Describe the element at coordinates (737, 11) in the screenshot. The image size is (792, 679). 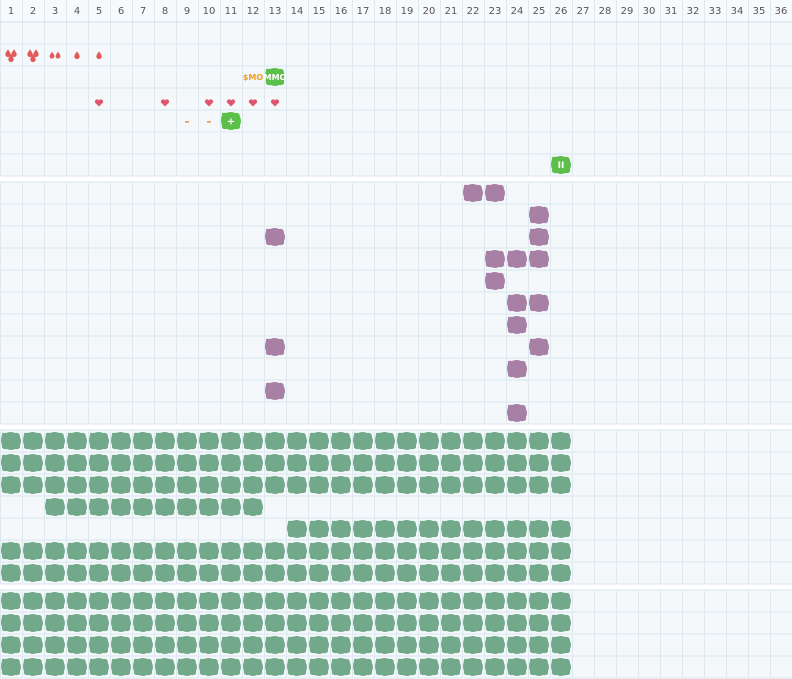
I see `column-number: 34` at that location.